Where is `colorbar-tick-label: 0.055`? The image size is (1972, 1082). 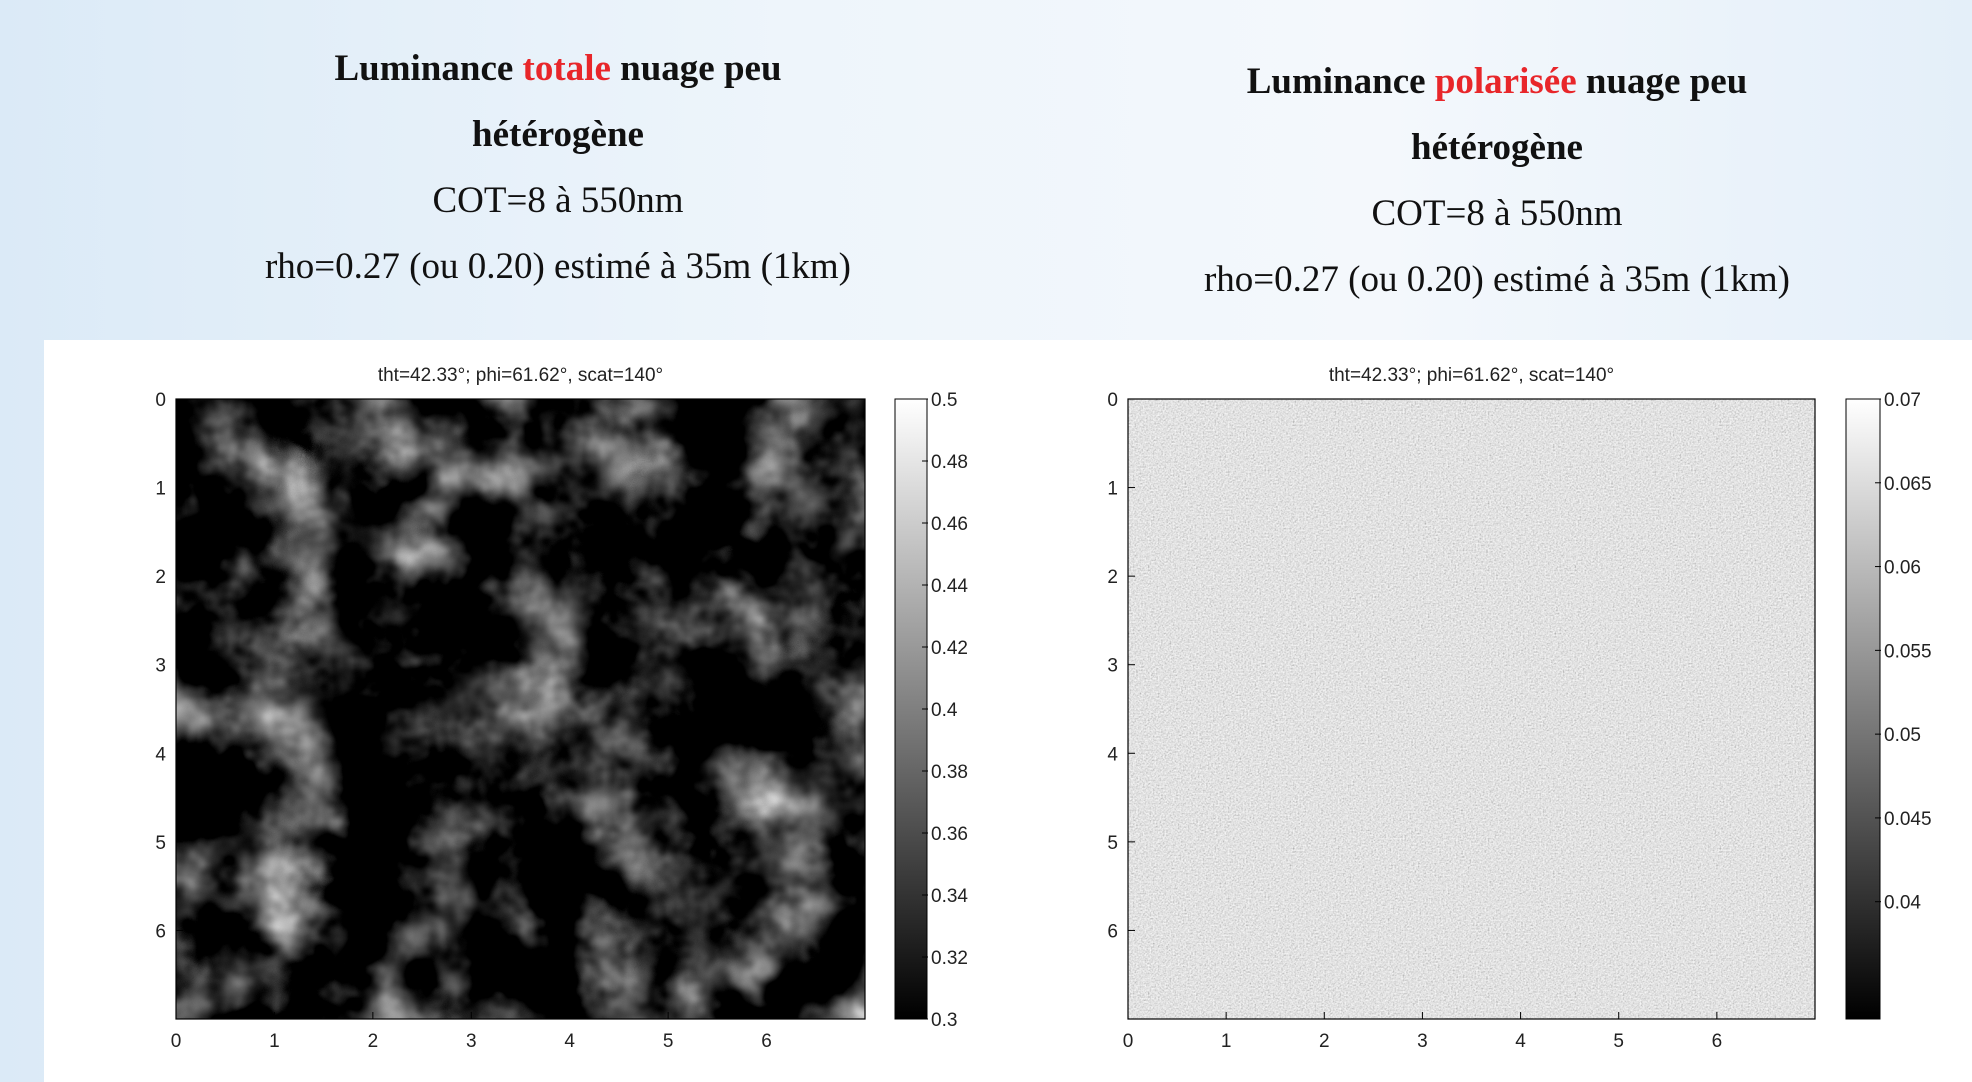
colorbar-tick-label: 0.055 is located at coordinates (1908, 651).